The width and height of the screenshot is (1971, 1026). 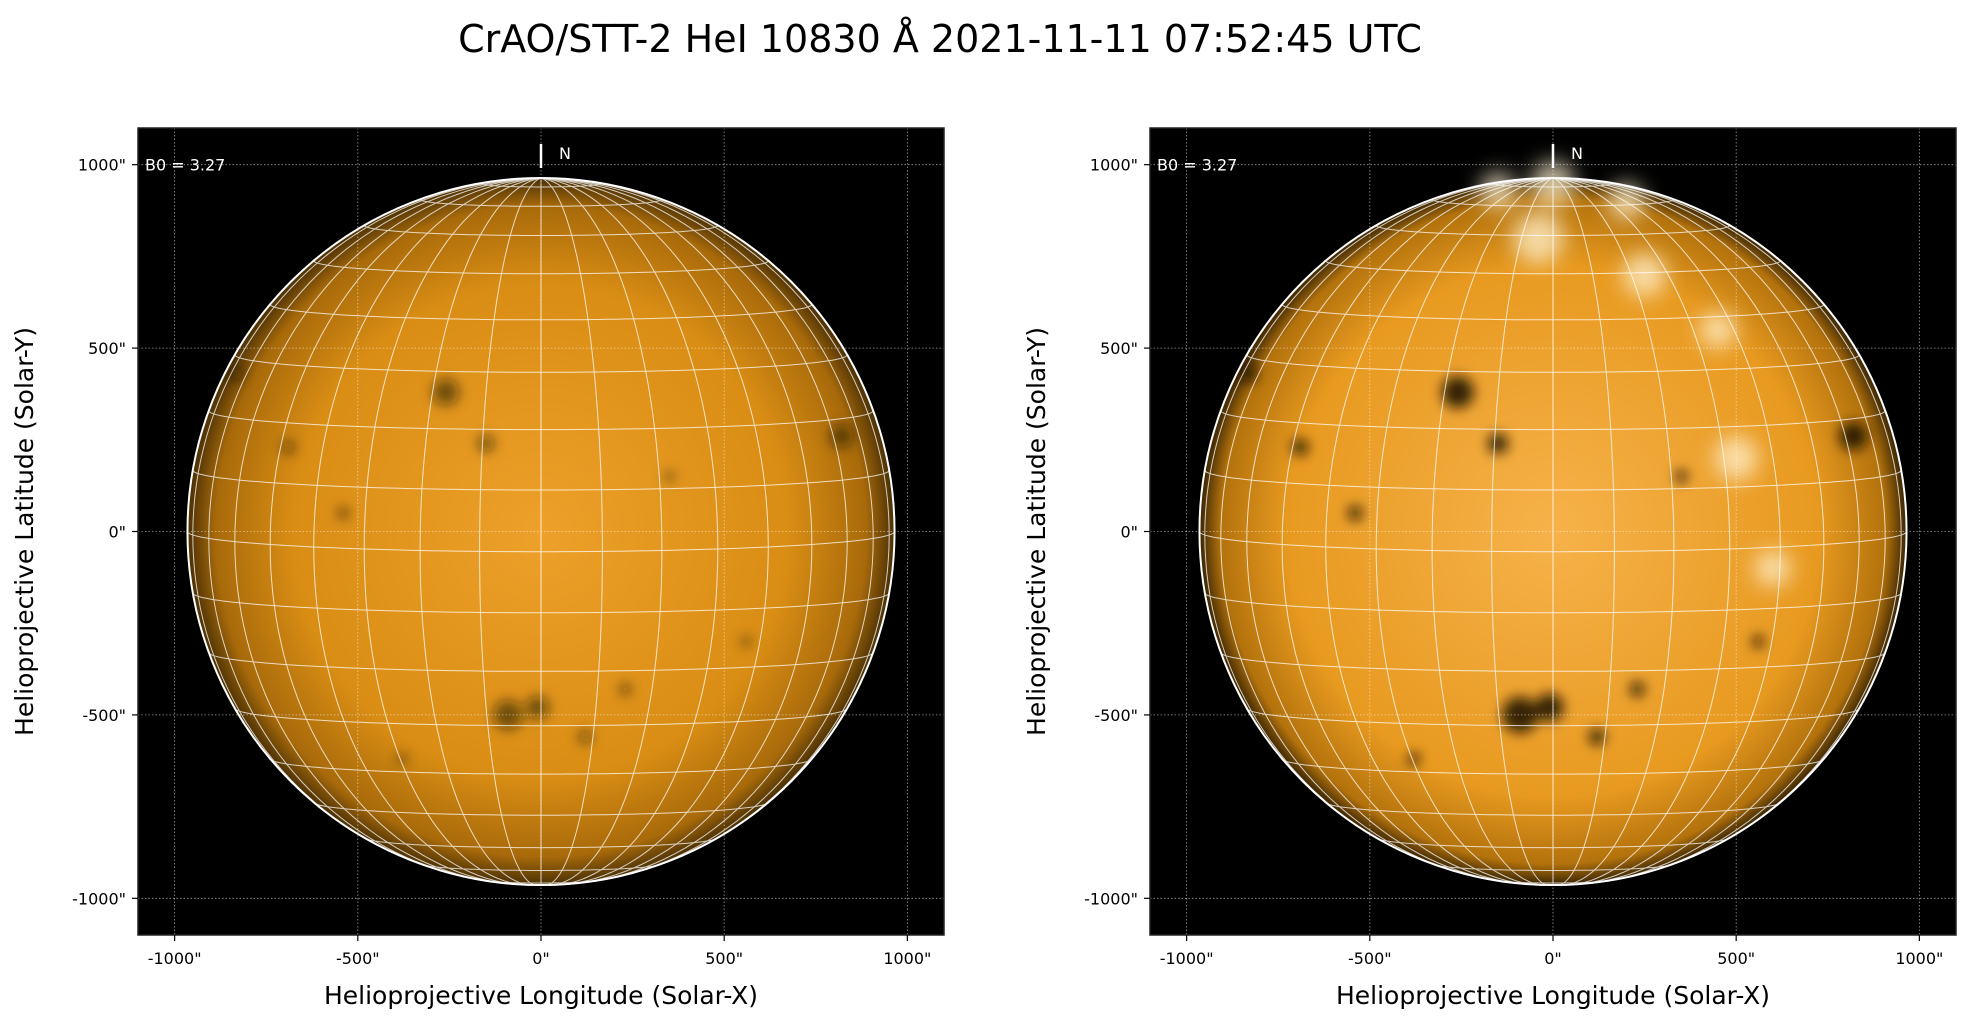 I want to click on x-tick-label: -500", so click(x=1370, y=958).